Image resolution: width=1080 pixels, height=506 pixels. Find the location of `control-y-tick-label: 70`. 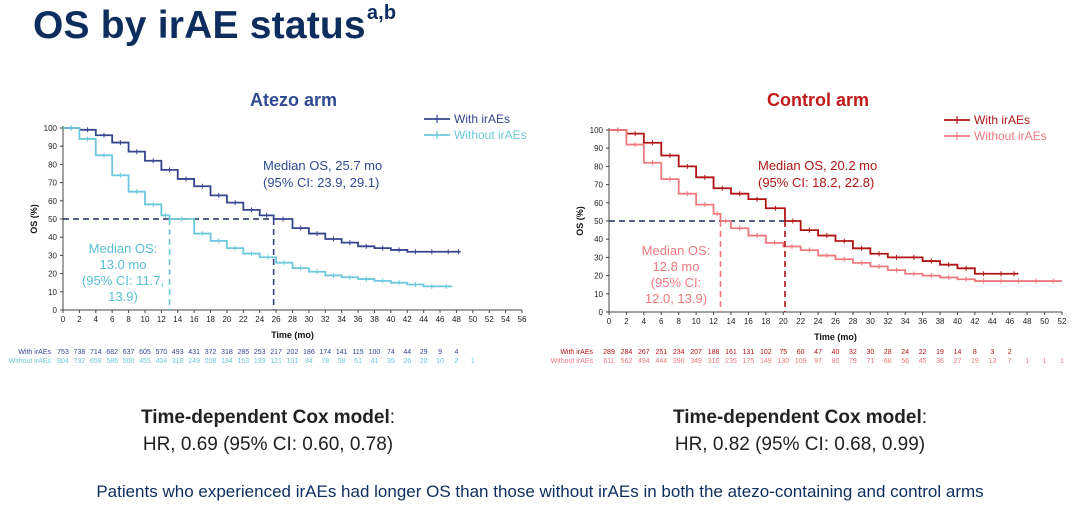

control-y-tick-label: 70 is located at coordinates (598, 185).